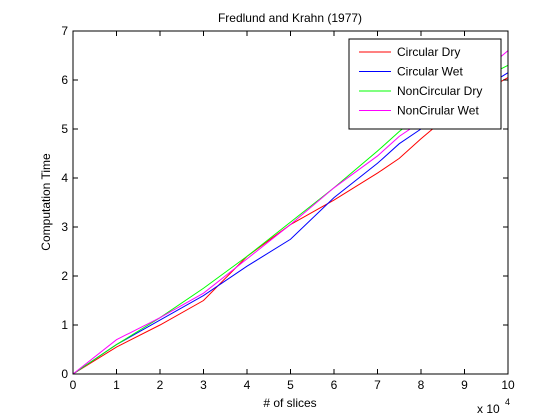 This screenshot has width=560, height=420. Describe the element at coordinates (64, 325) in the screenshot. I see `y-tick-label: 1` at that location.